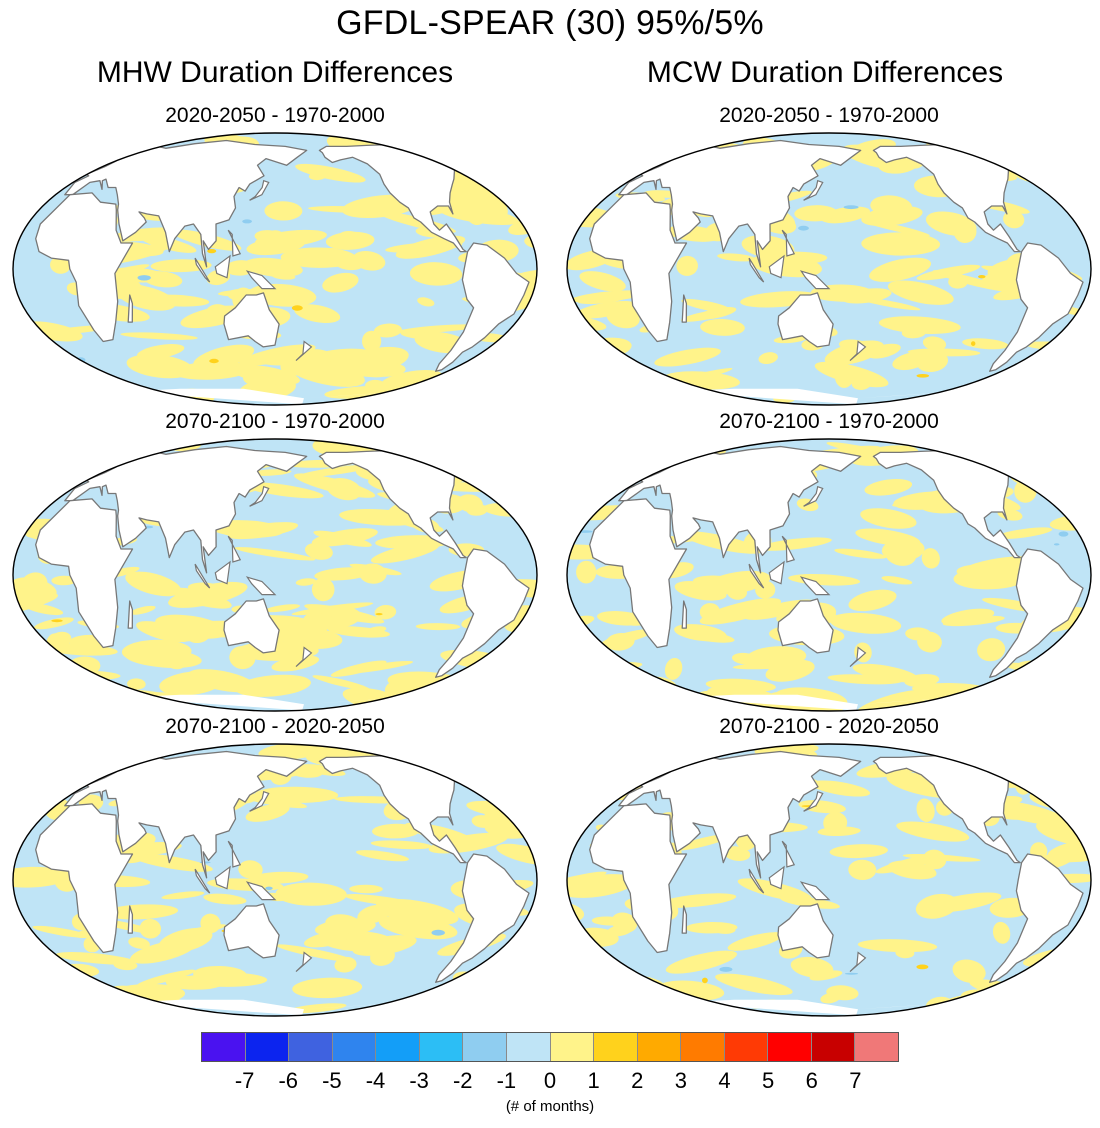 This screenshot has height=1128, width=1100. Describe the element at coordinates (550, 1047) in the screenshot. I see `colorbar` at that location.